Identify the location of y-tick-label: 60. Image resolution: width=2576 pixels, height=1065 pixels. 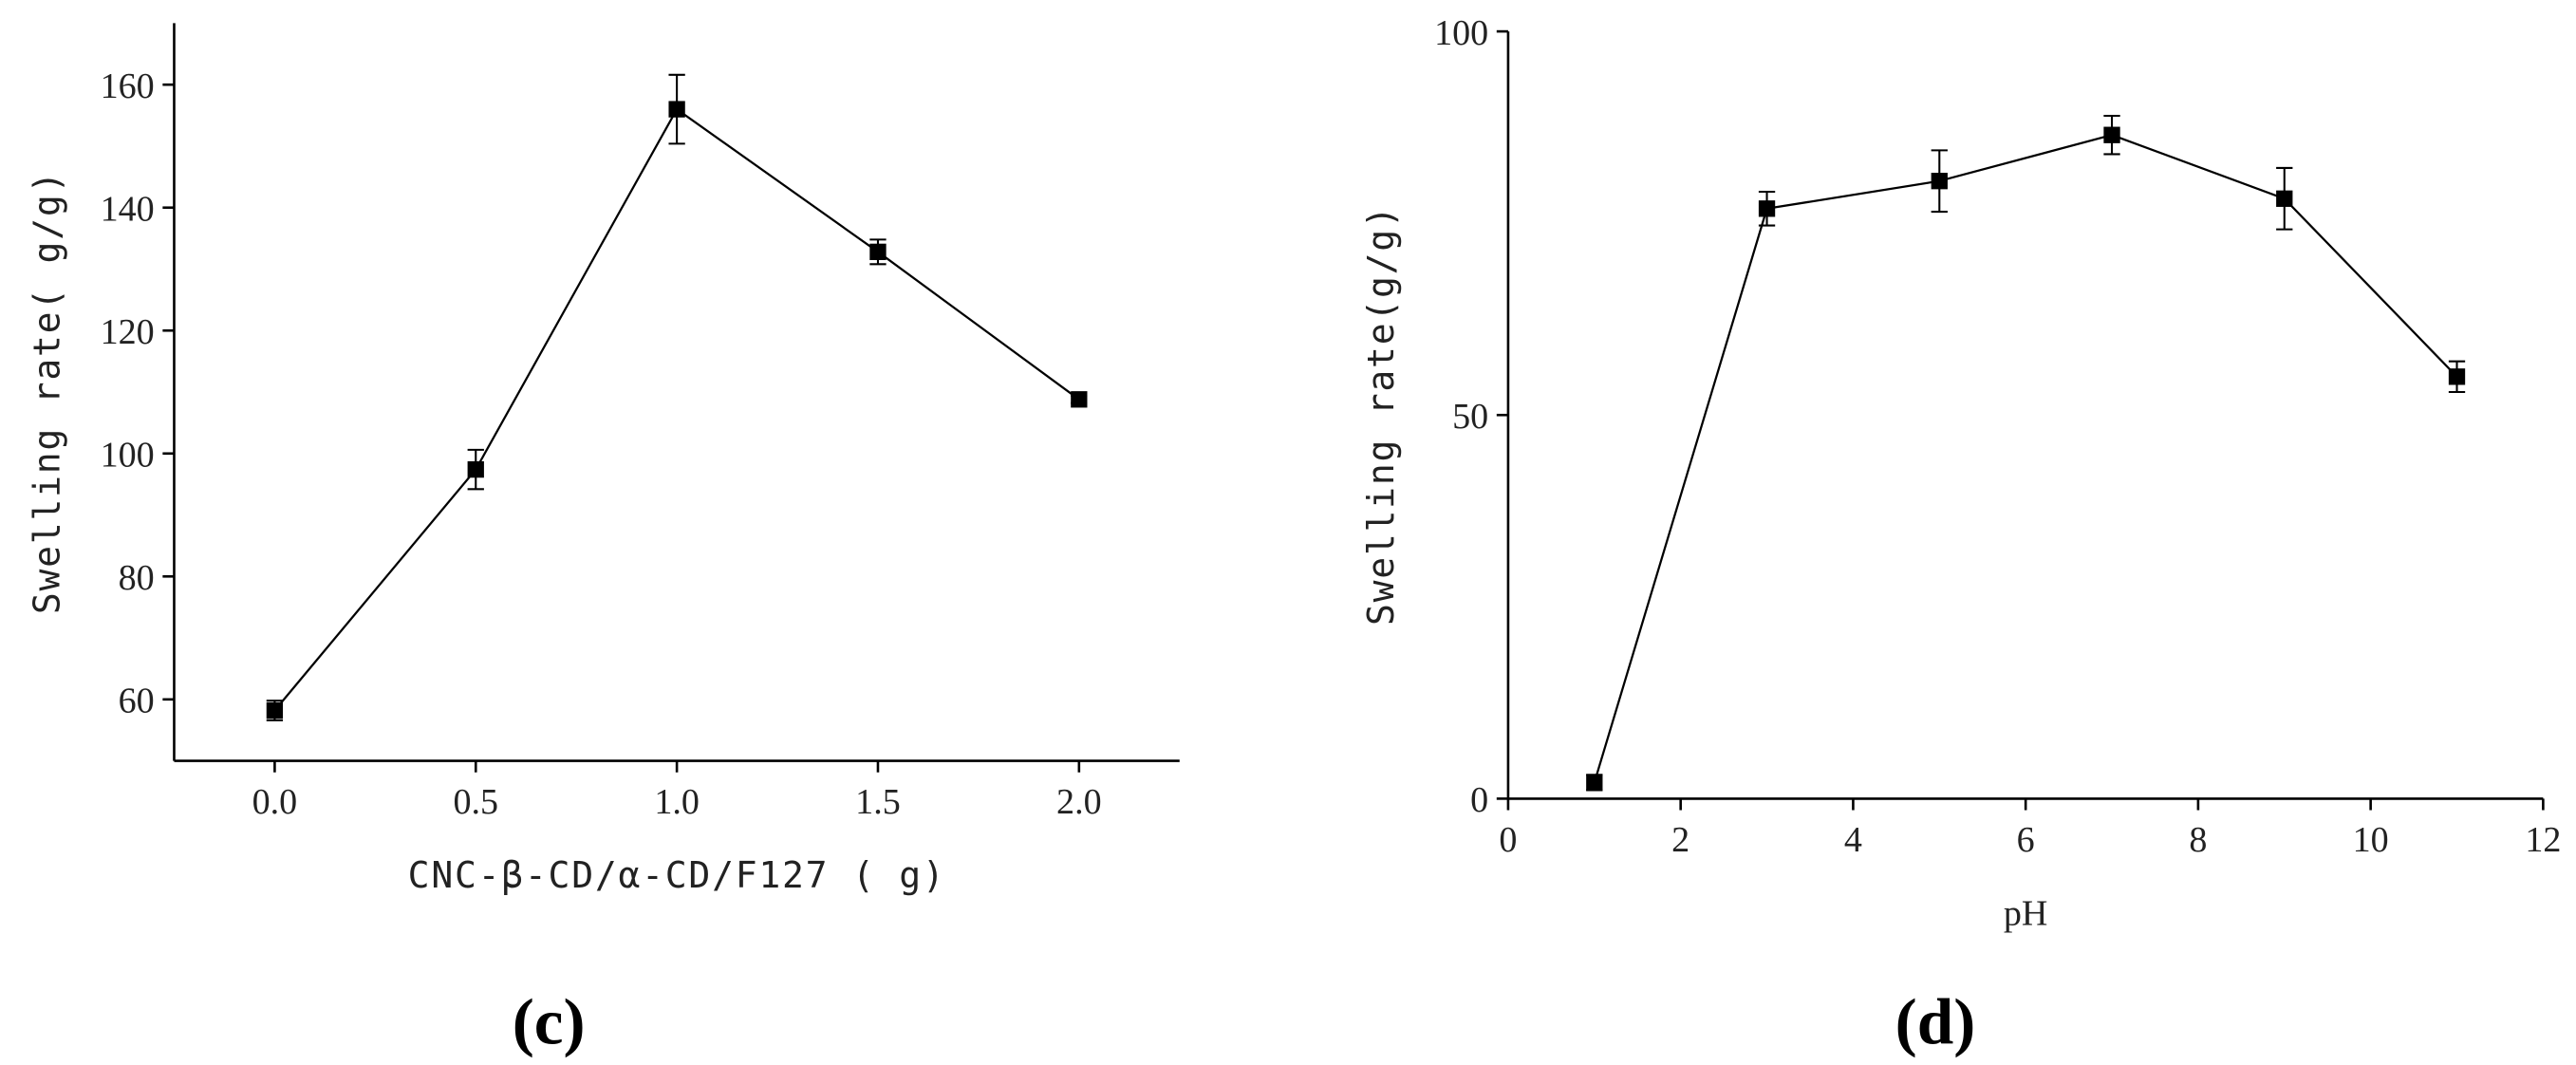
(137, 701).